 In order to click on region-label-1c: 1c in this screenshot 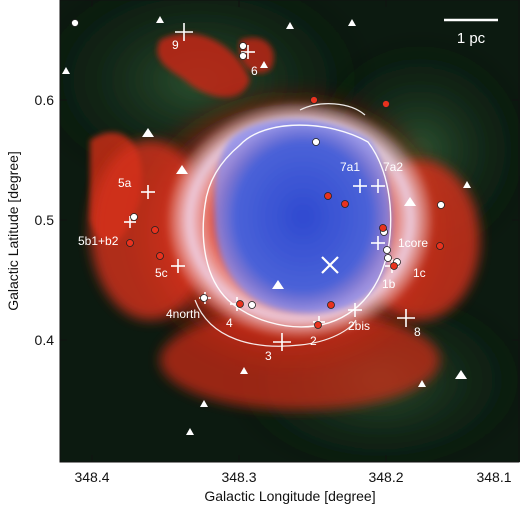, I will do `click(419, 273)`.